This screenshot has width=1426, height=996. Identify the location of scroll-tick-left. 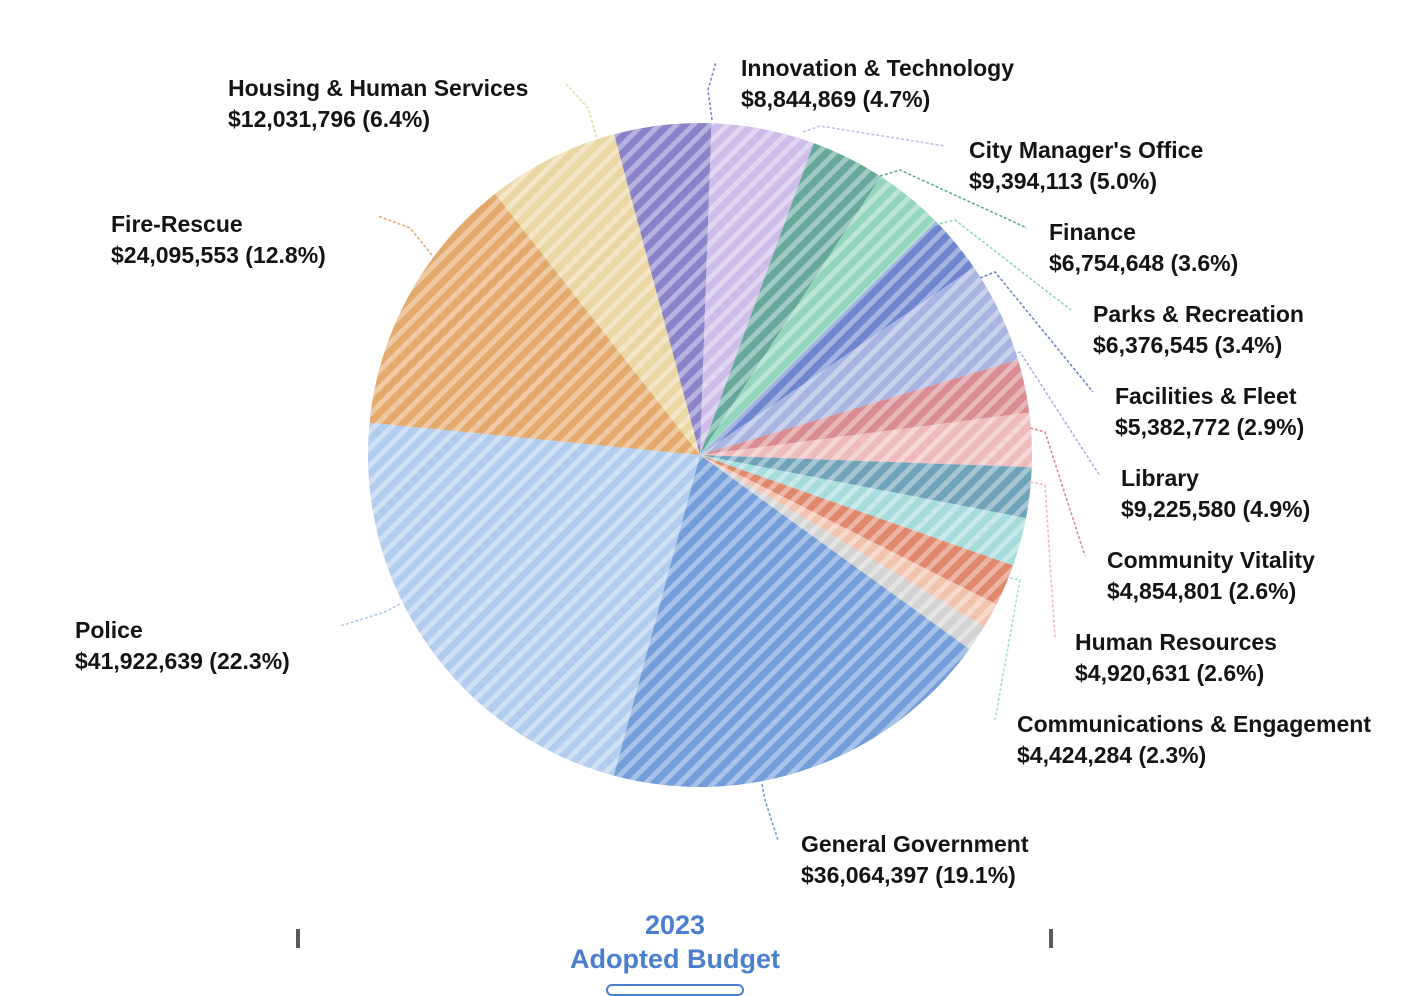
(298, 938).